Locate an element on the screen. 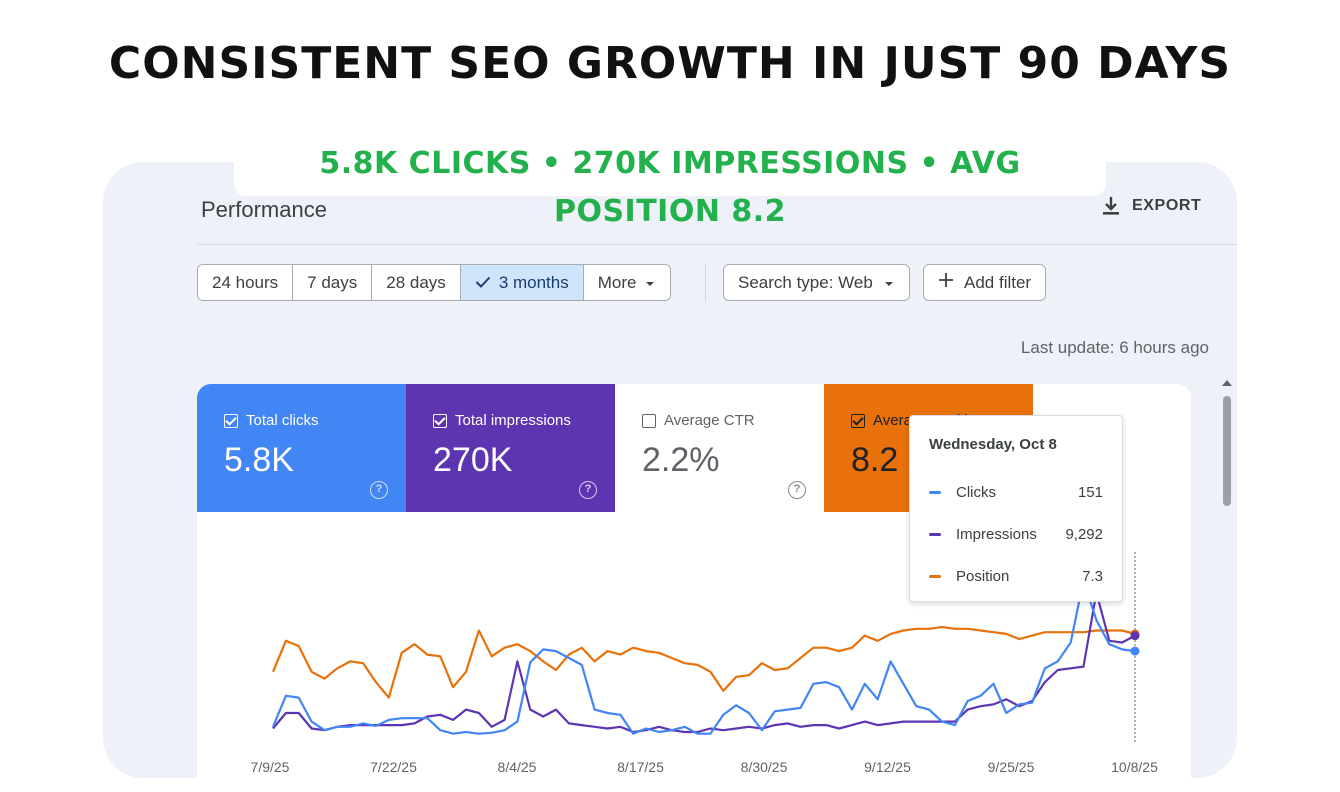 The image size is (1340, 792). download-icon is located at coordinates (1111, 206).